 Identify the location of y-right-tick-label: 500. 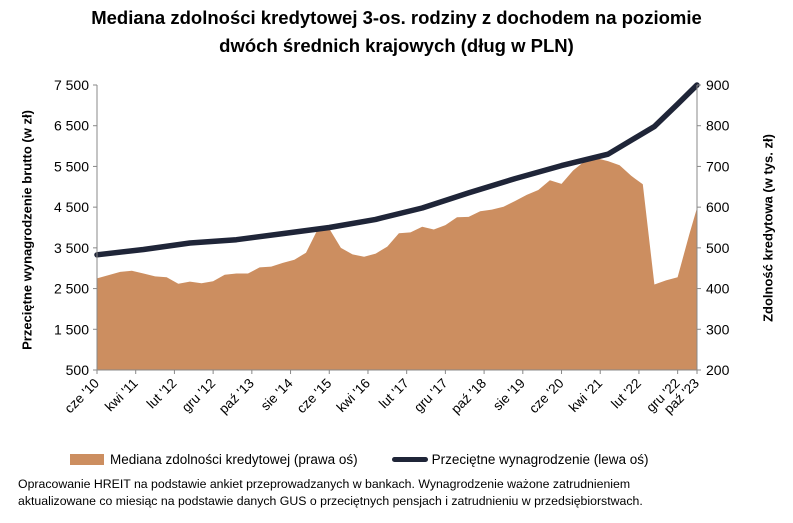
(718, 248).